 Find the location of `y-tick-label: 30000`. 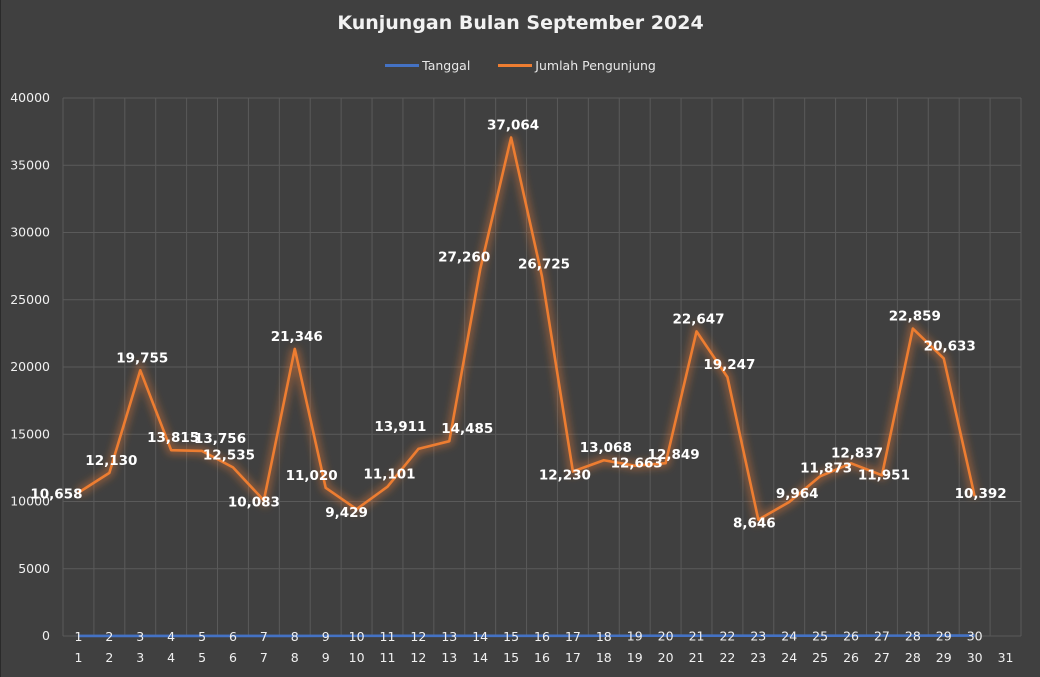

y-tick-label: 30000 is located at coordinates (30, 232).